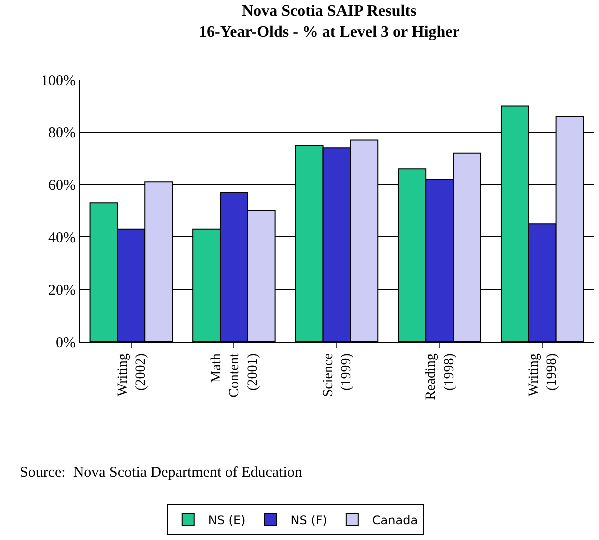 This screenshot has width=599, height=540. Describe the element at coordinates (62, 290) in the screenshot. I see `y-tick-label: 20%` at that location.